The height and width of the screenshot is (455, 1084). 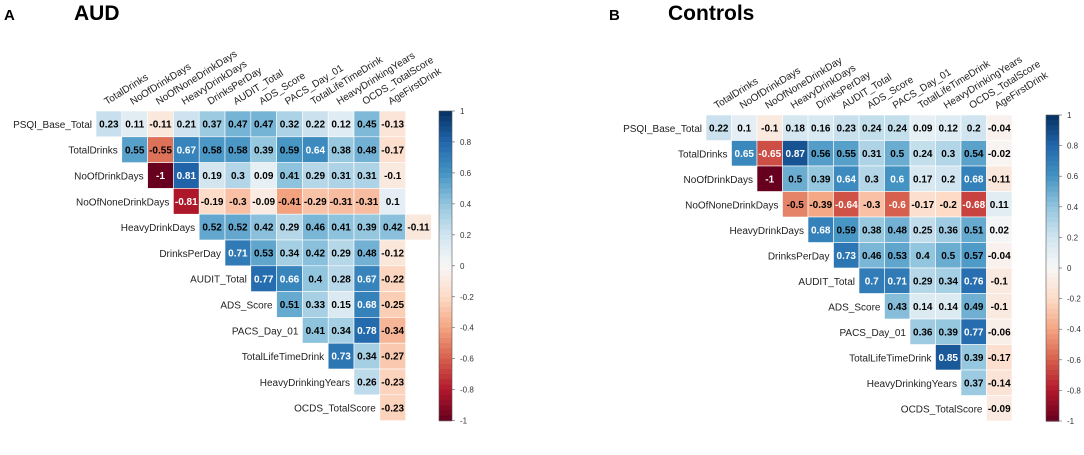 I want to click on colorbar-tick-label: 0, so click(x=462, y=266).